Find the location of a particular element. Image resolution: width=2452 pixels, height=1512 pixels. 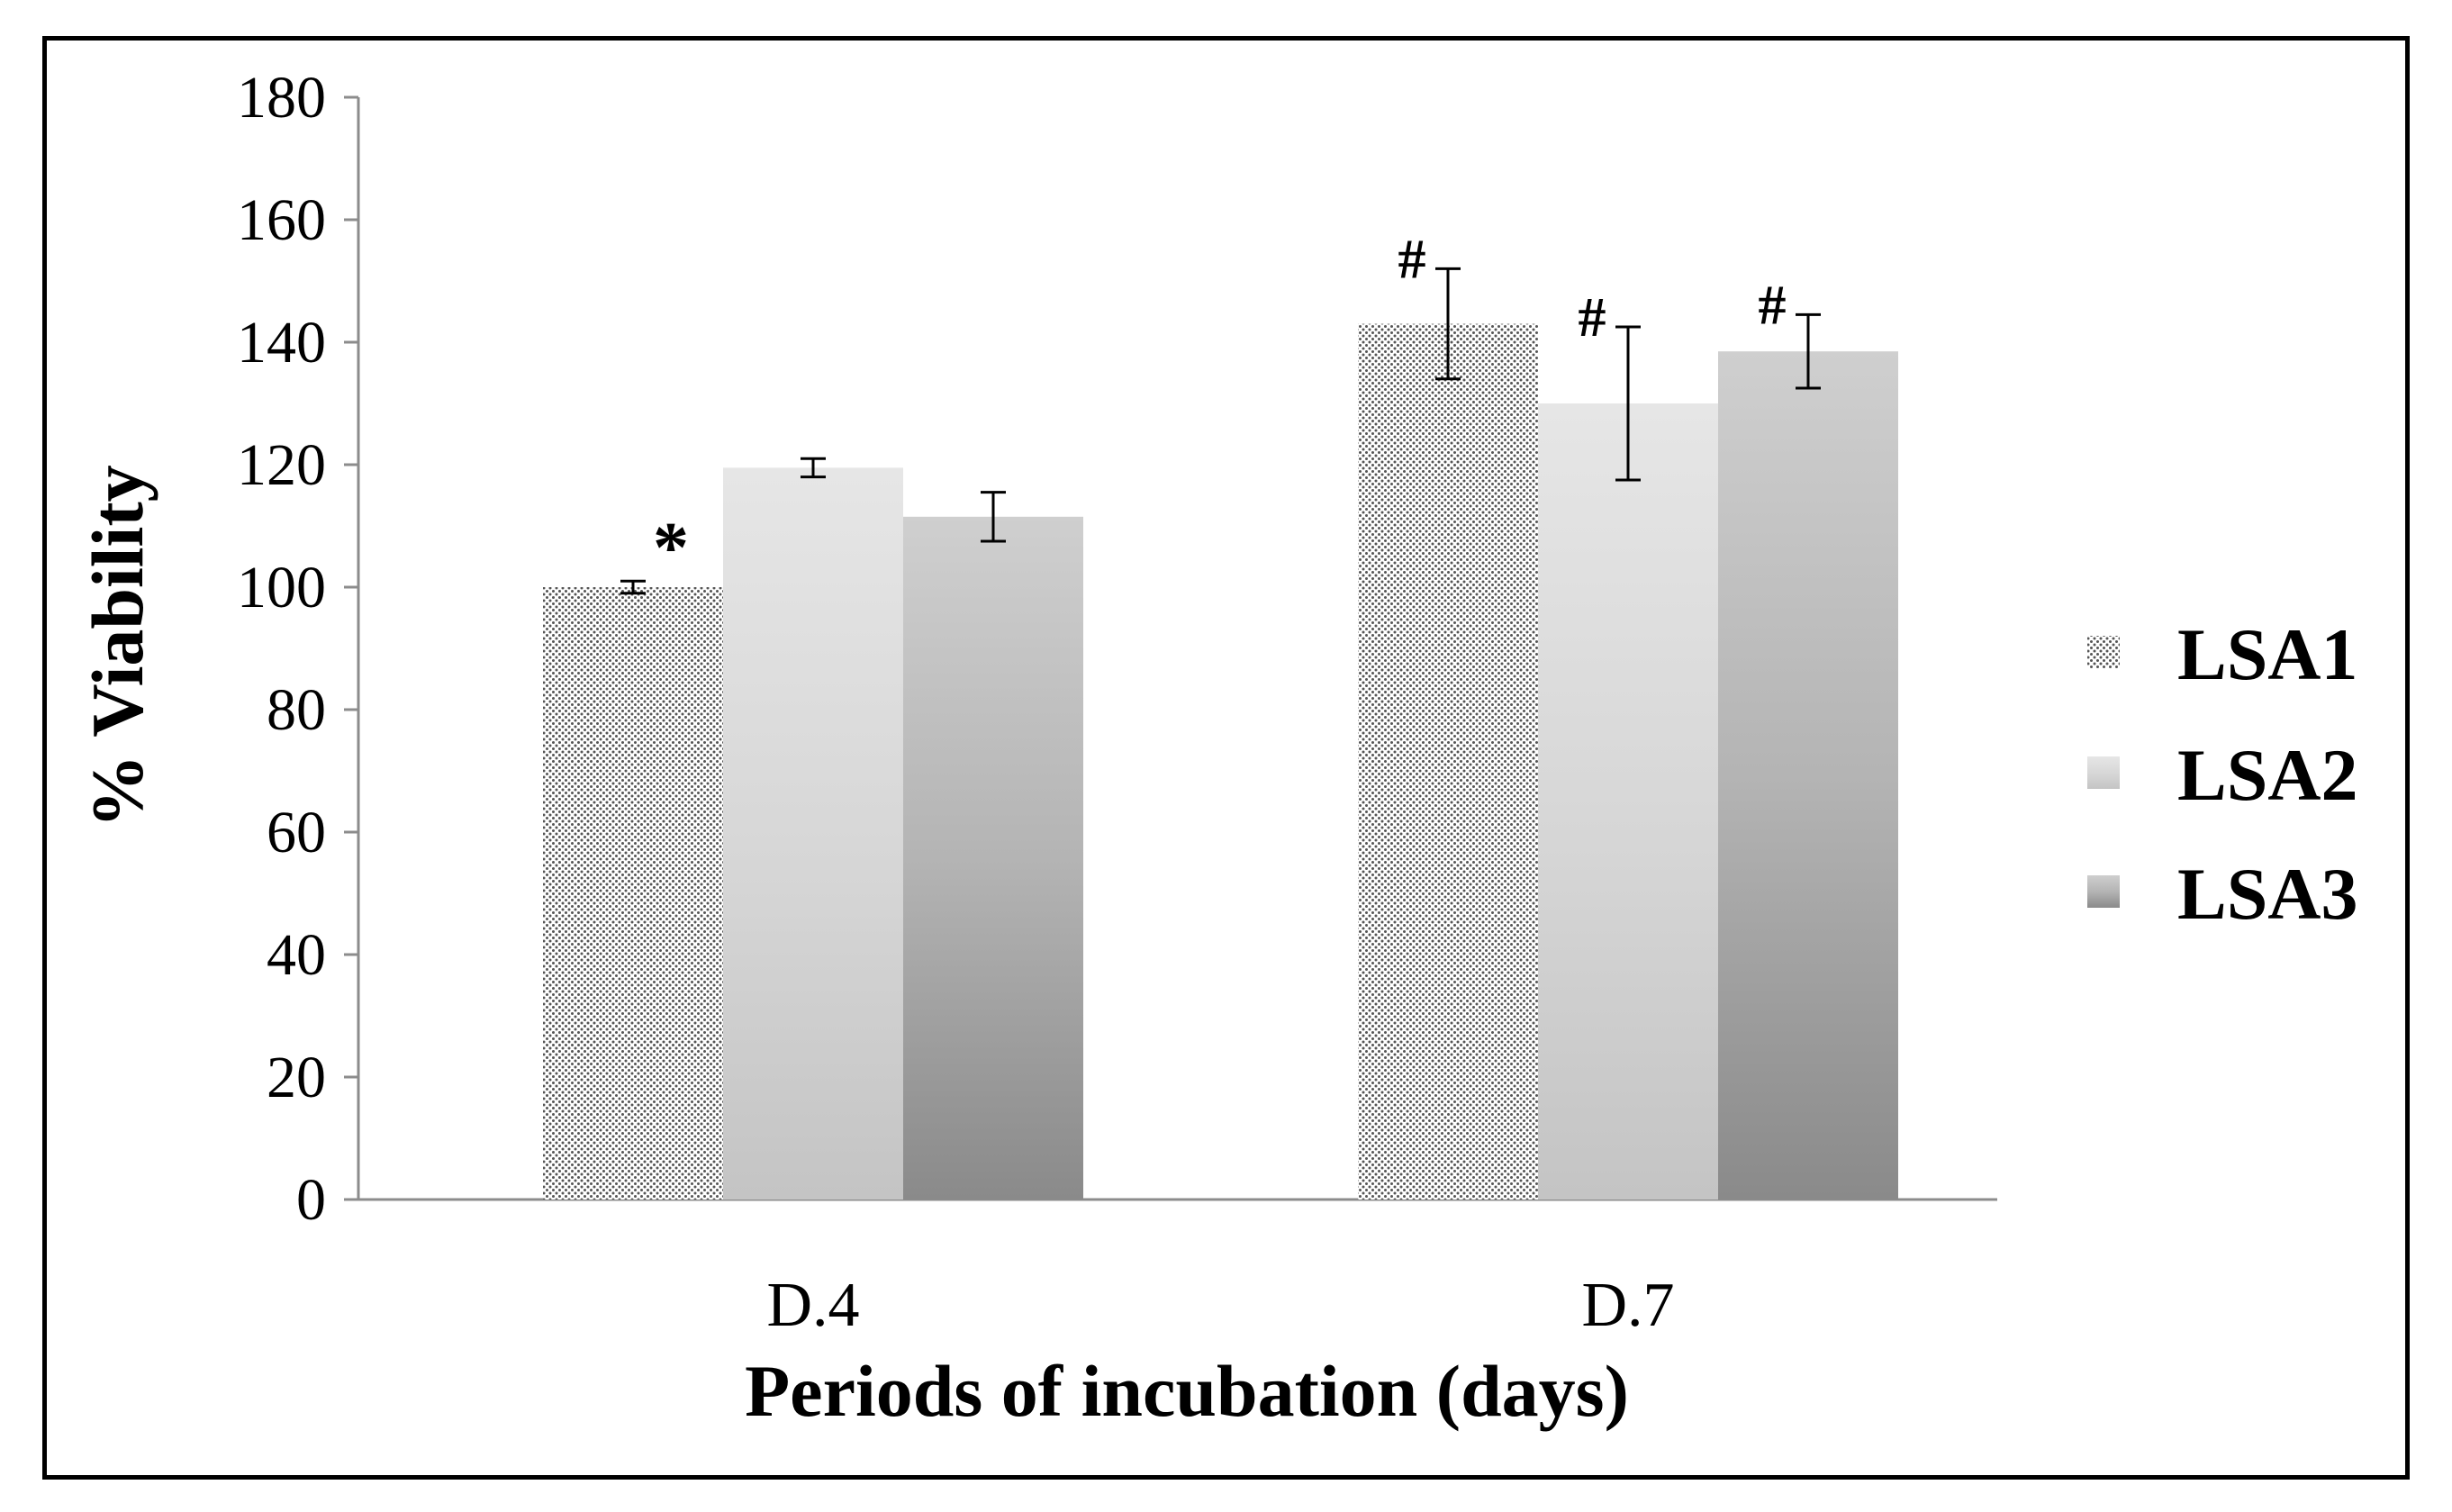

significance-marker: * is located at coordinates (671, 548).